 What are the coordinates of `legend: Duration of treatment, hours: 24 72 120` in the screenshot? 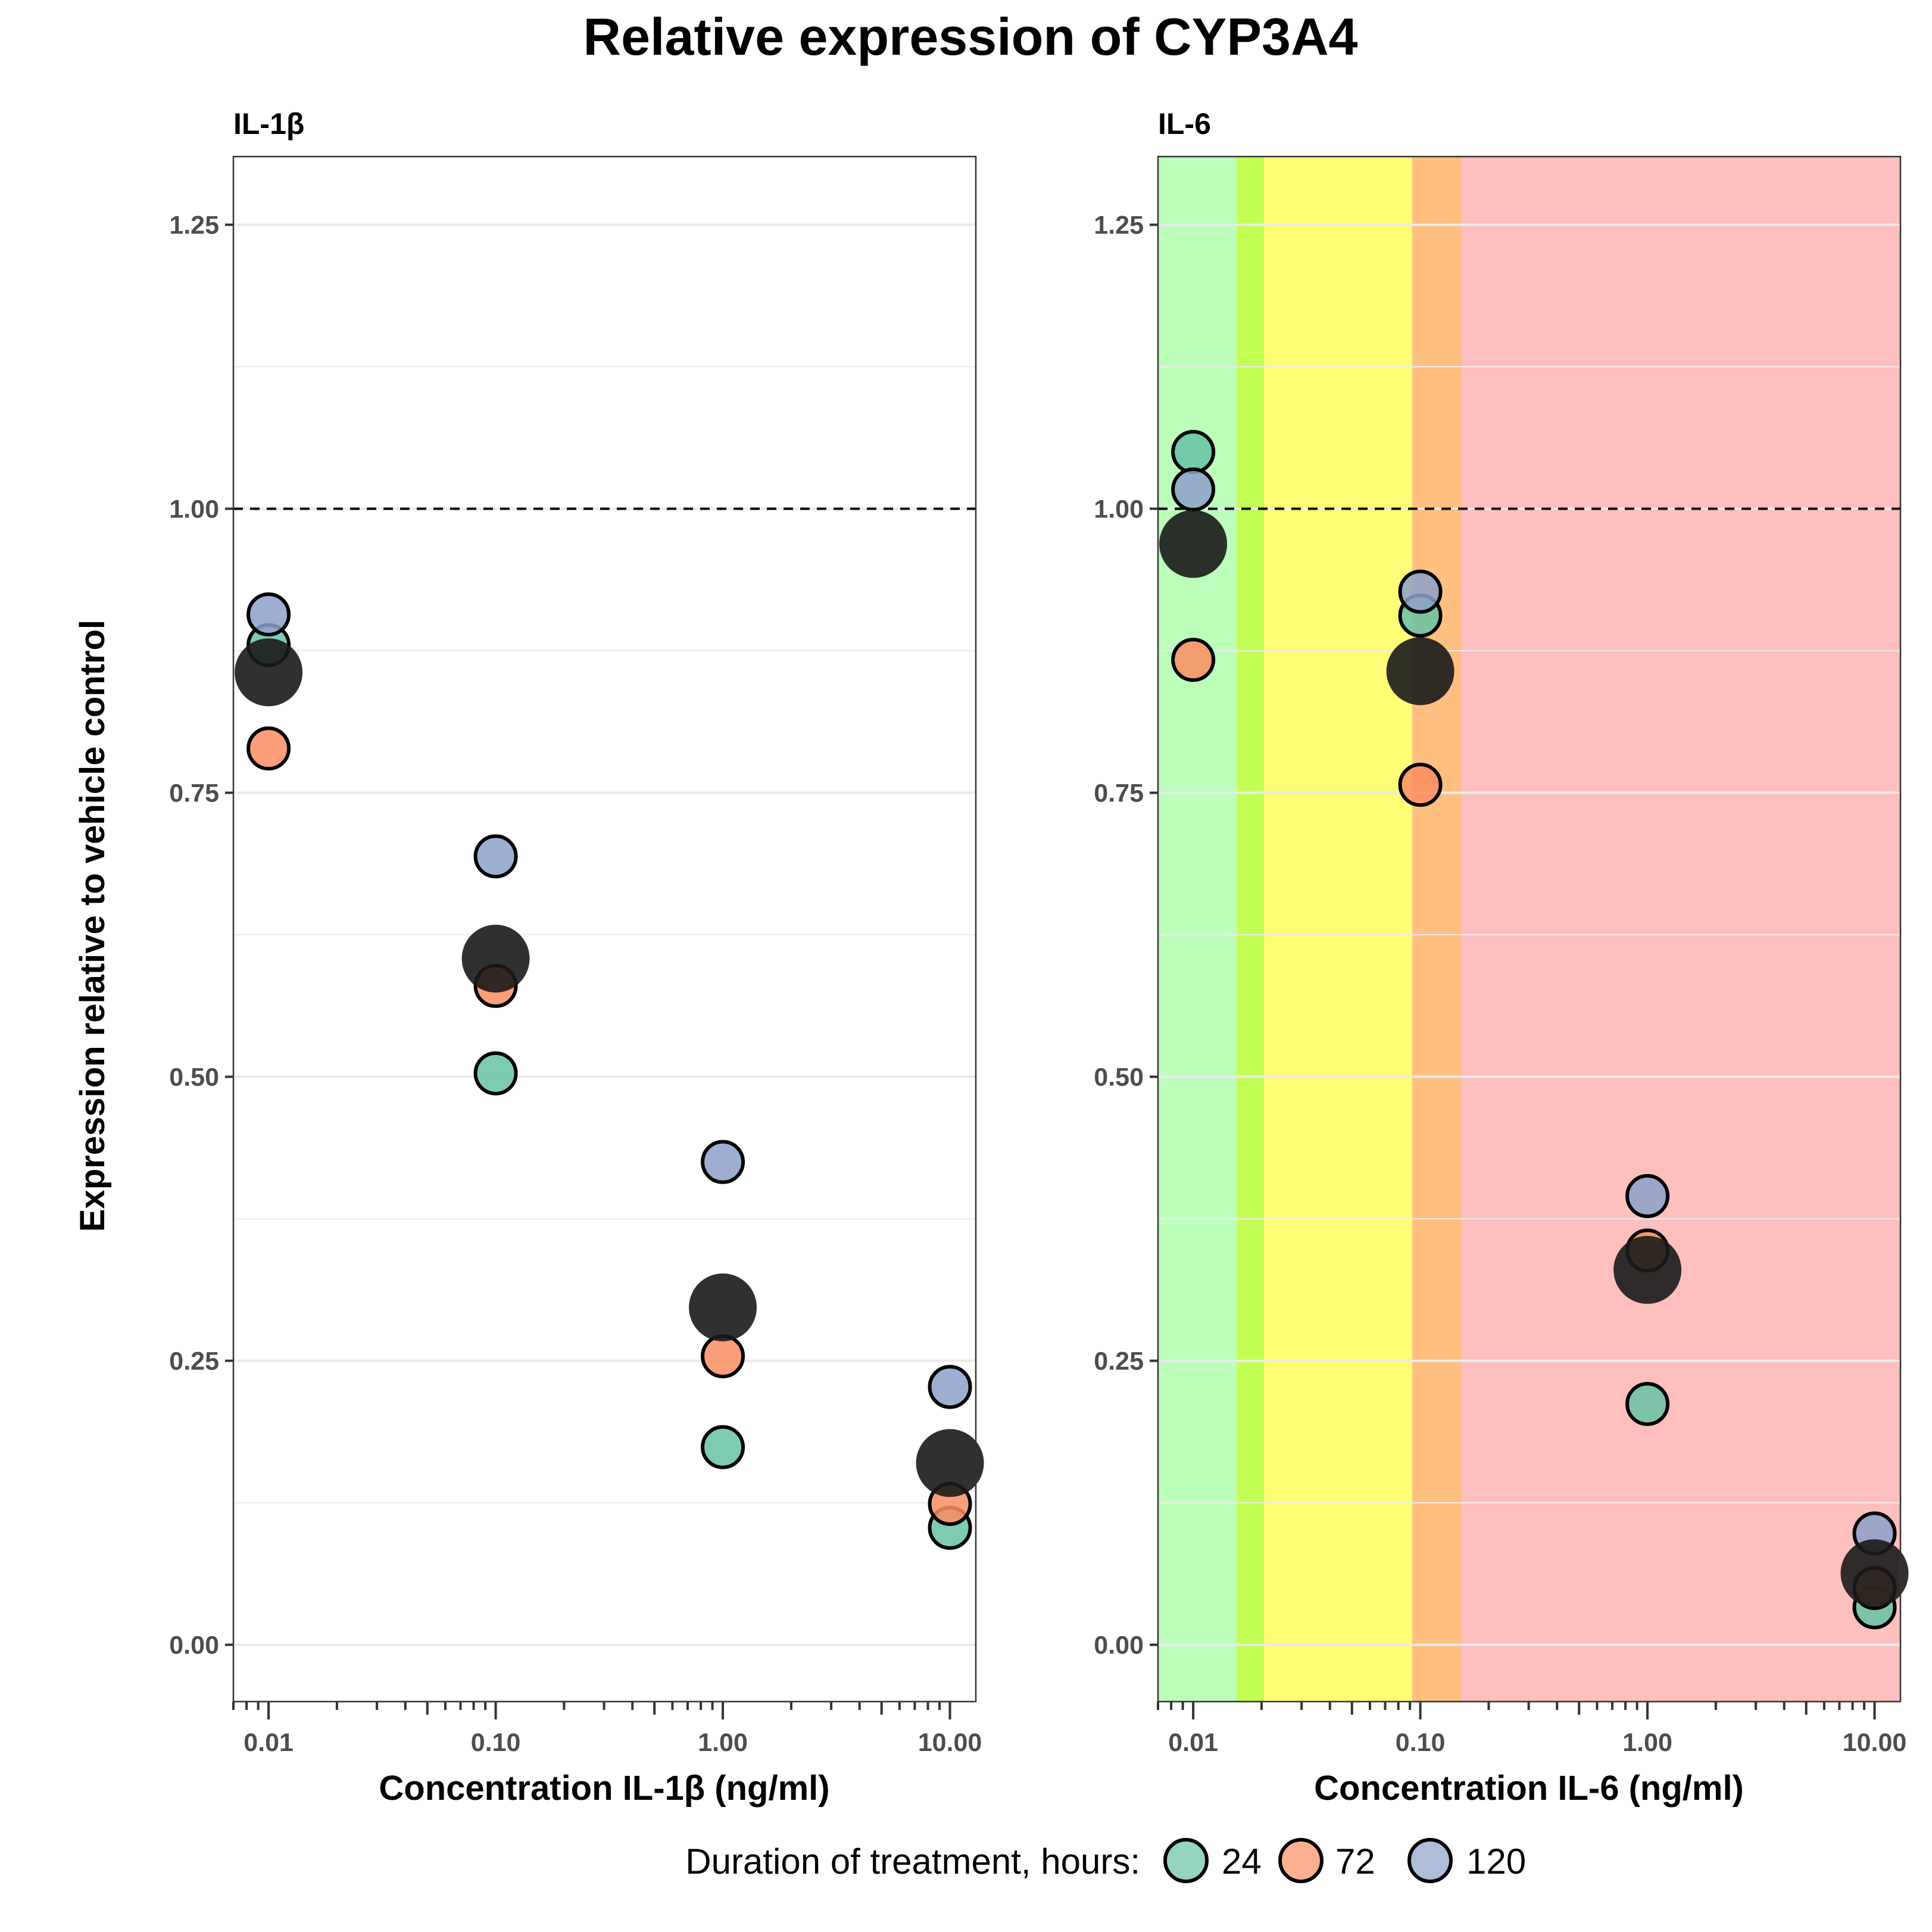 It's located at (1105, 1860).